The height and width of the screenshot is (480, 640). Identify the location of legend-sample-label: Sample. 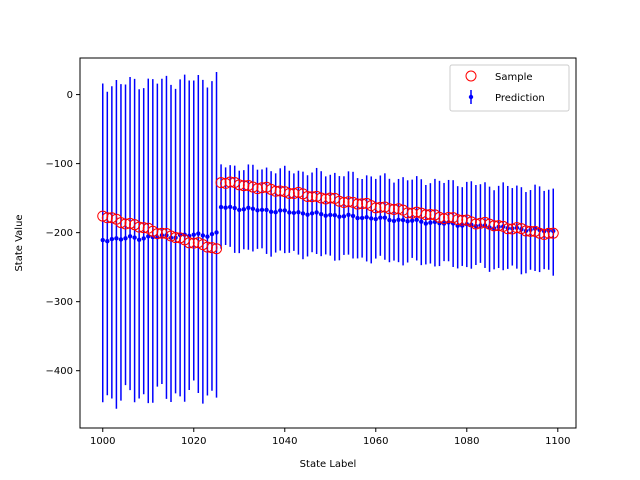
(514, 77).